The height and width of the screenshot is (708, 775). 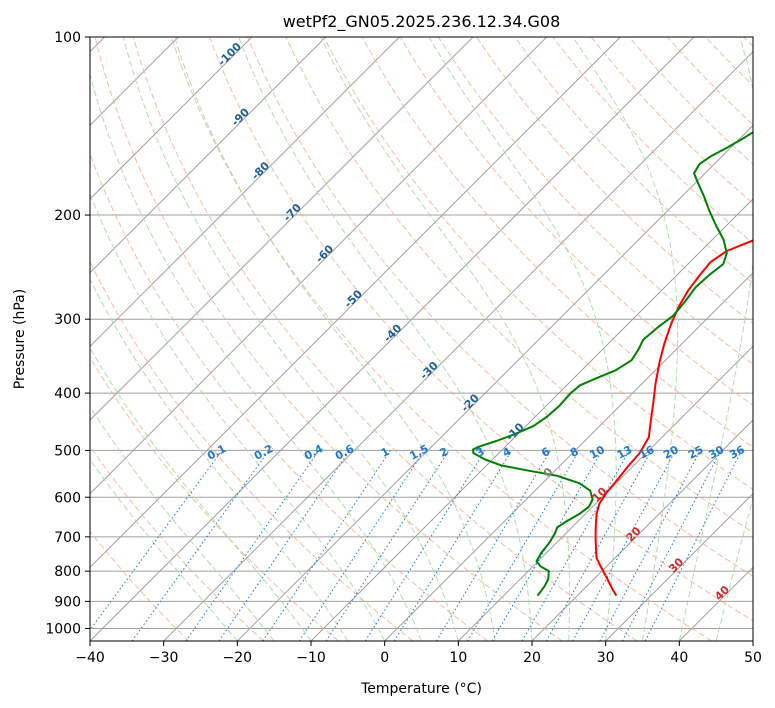 I want to click on mixing-ratio-label: 1.5, so click(x=418, y=452).